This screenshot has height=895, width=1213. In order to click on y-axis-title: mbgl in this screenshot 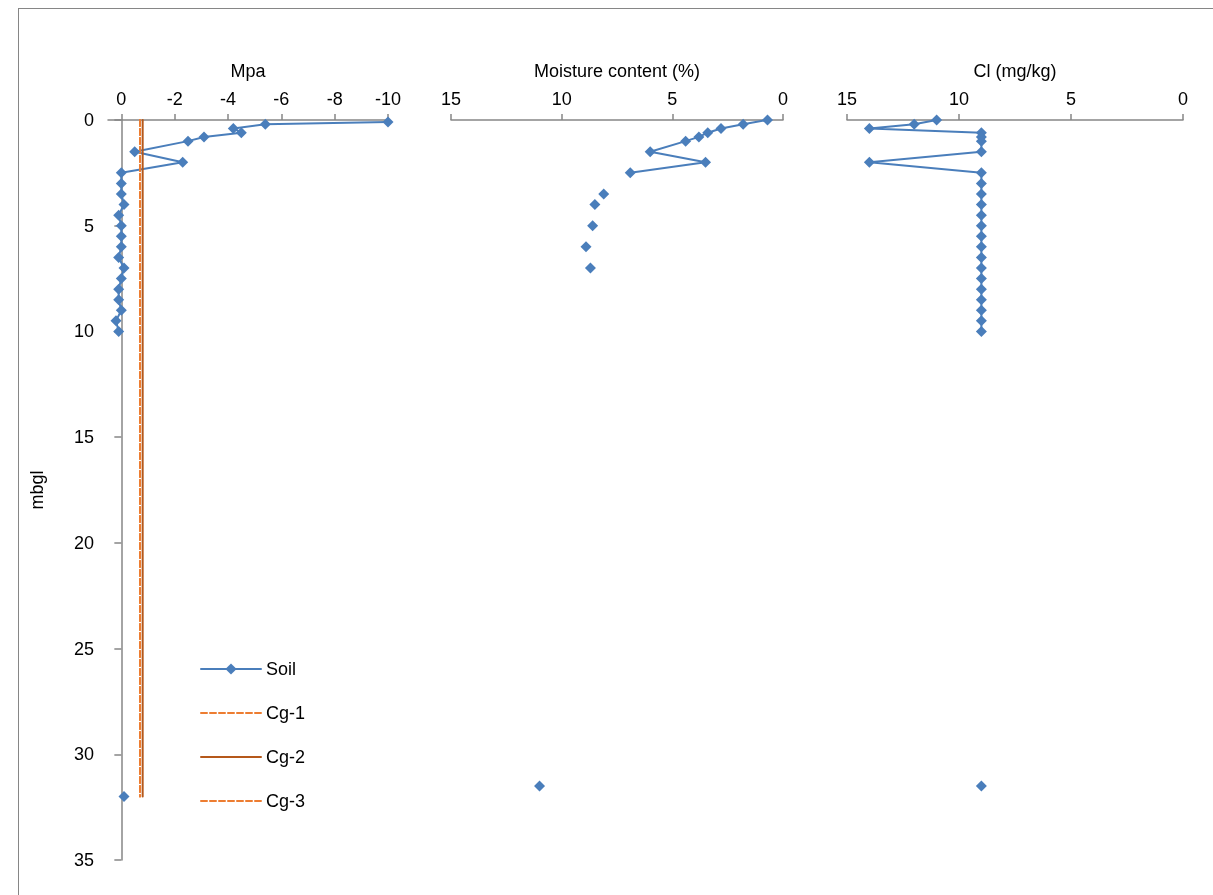, I will do `click(37, 490)`.